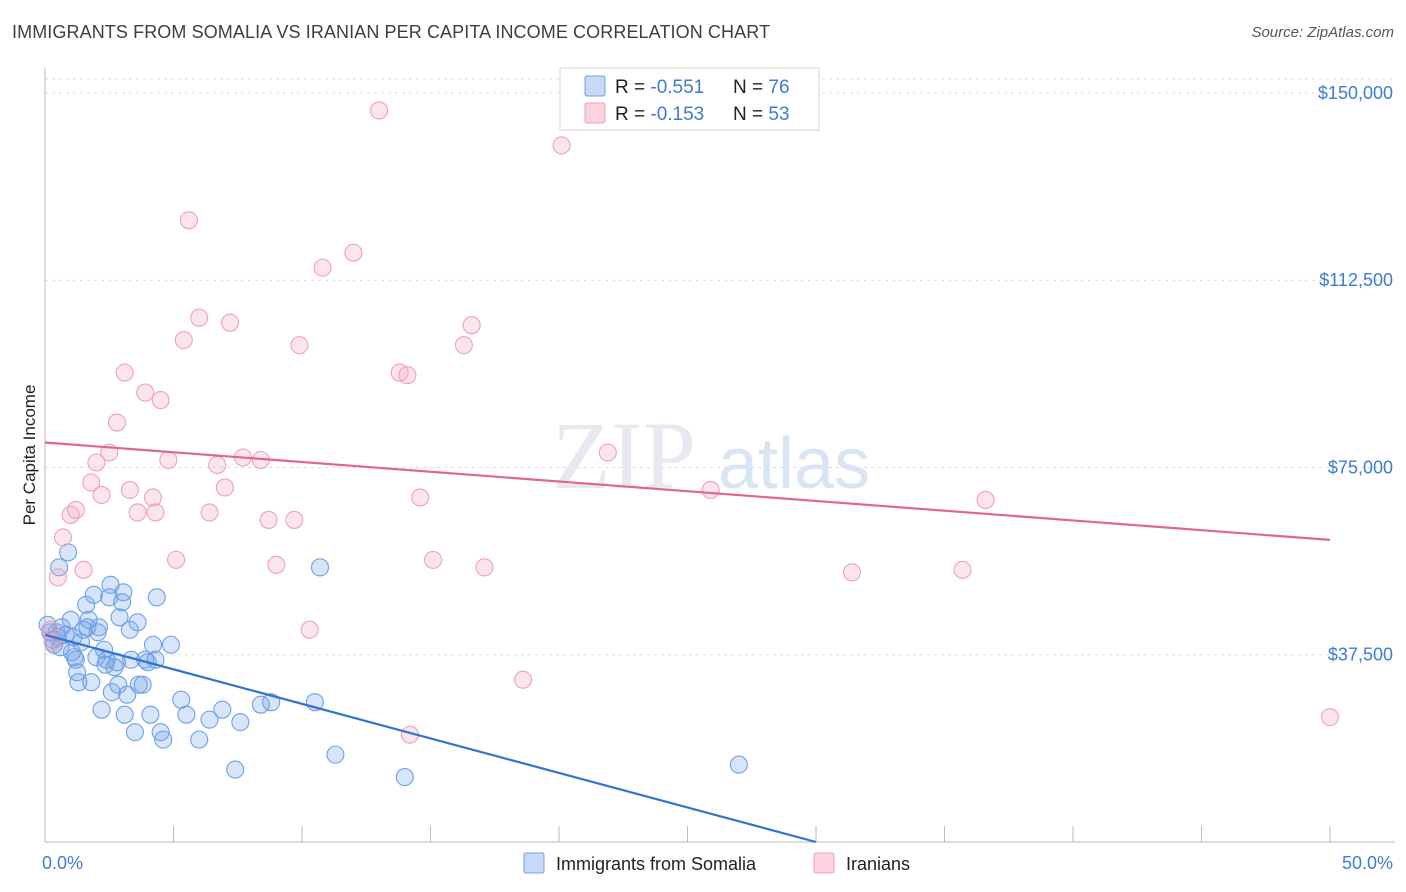  Describe the element at coordinates (430, 738) in the screenshot. I see `trend-line-somalia` at that location.